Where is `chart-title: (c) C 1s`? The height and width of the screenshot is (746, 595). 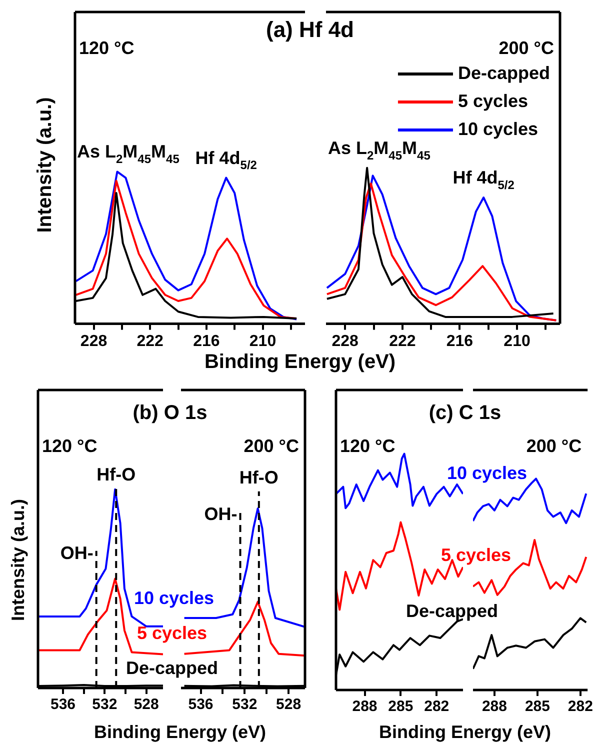
chart-title: (c) C 1s is located at coordinates (465, 413).